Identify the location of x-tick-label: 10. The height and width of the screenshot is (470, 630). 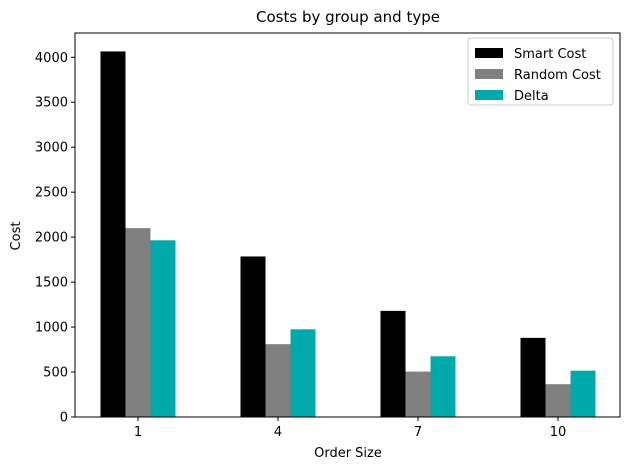
(558, 432).